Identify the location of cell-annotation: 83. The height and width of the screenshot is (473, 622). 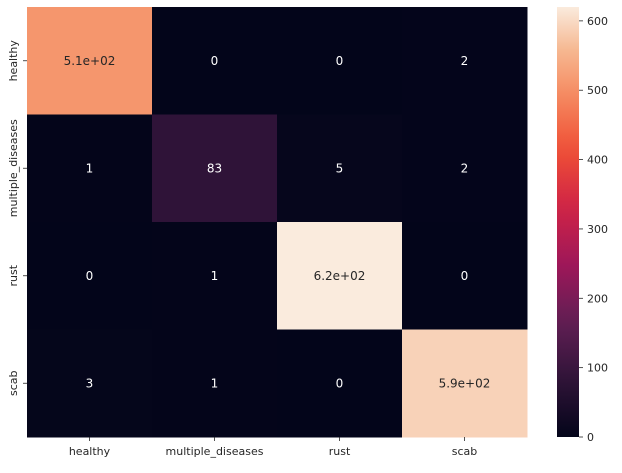
(214, 168).